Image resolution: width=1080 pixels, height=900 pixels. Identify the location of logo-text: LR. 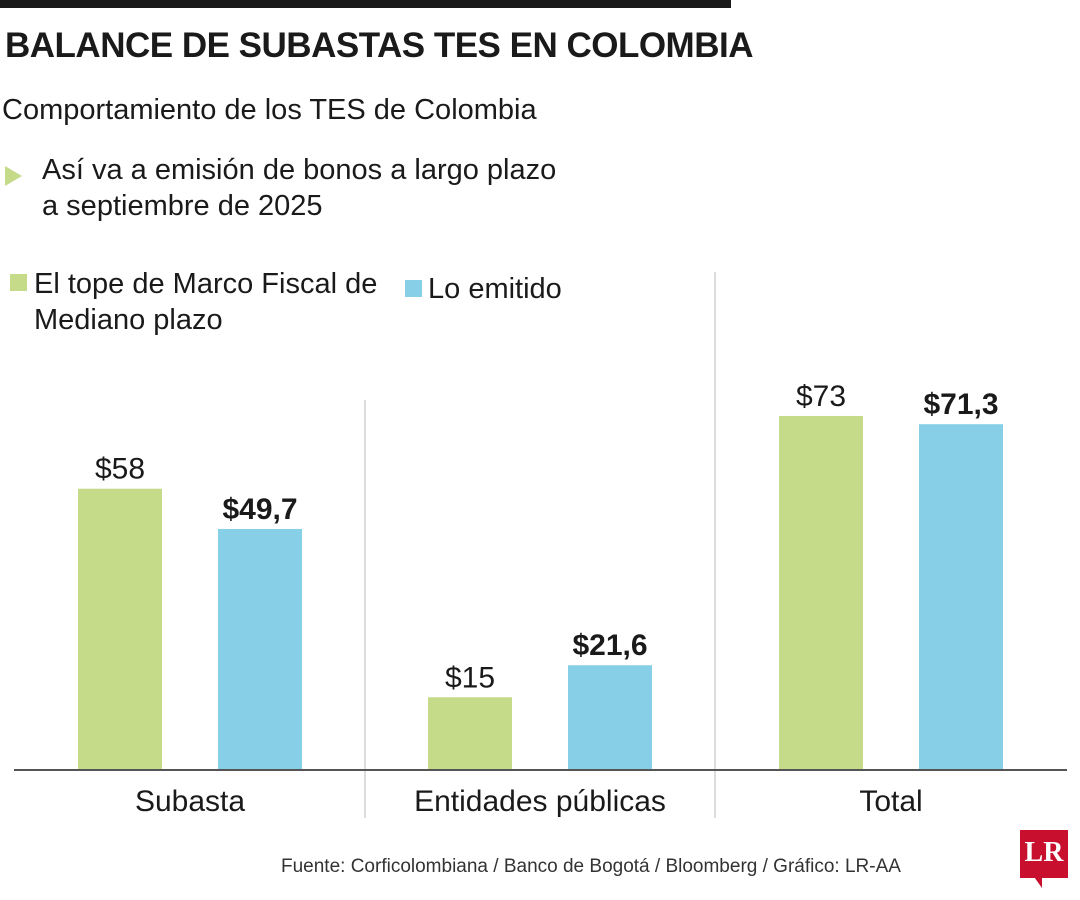
(1044, 852).